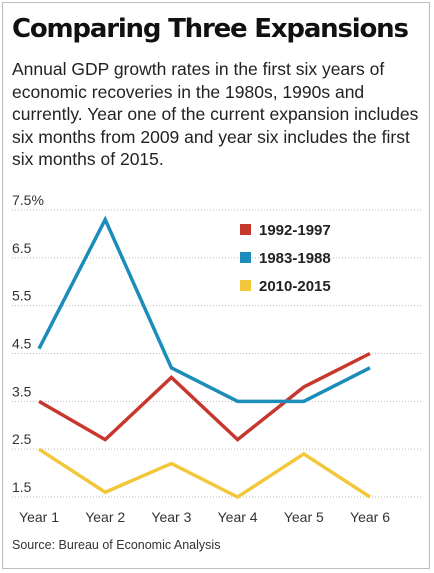 The image size is (434, 573). I want to click on x-tick-label: Year 5, so click(304, 517).